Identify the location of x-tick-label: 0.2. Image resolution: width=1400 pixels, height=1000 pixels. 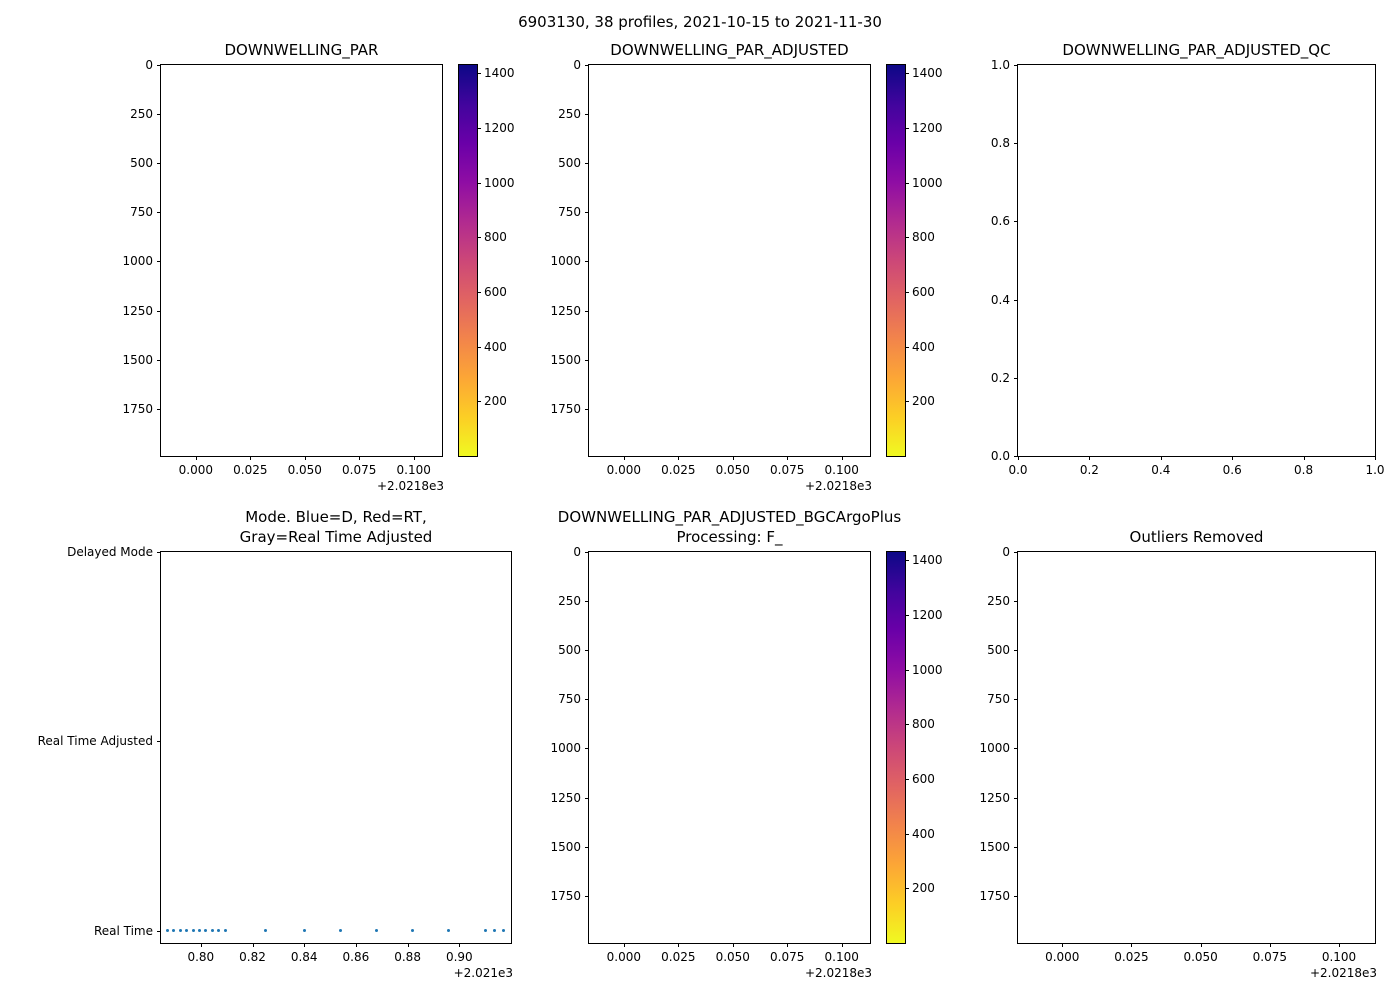
(1089, 470).